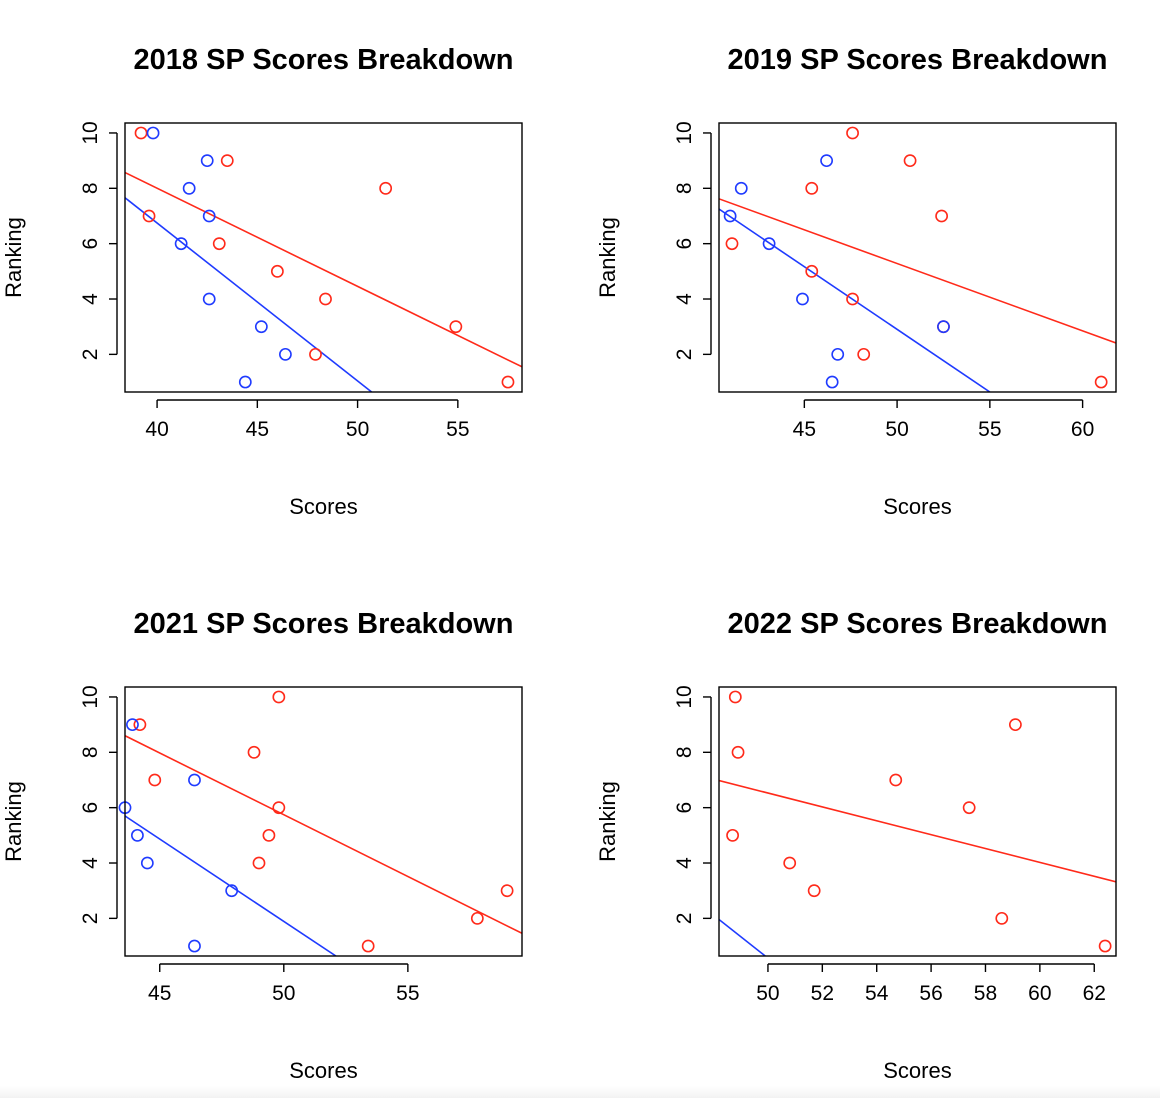  What do you see at coordinates (918, 624) in the screenshot?
I see `chart-title: 2022 SP Scores Breakdown` at bounding box center [918, 624].